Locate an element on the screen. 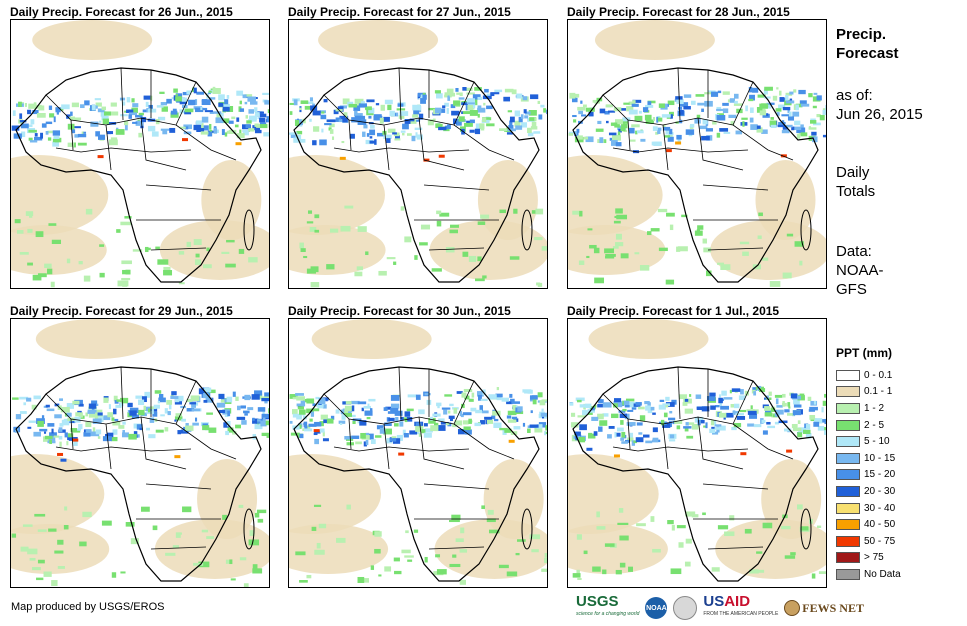  legend-label: 10 - 15 is located at coordinates (880, 458).